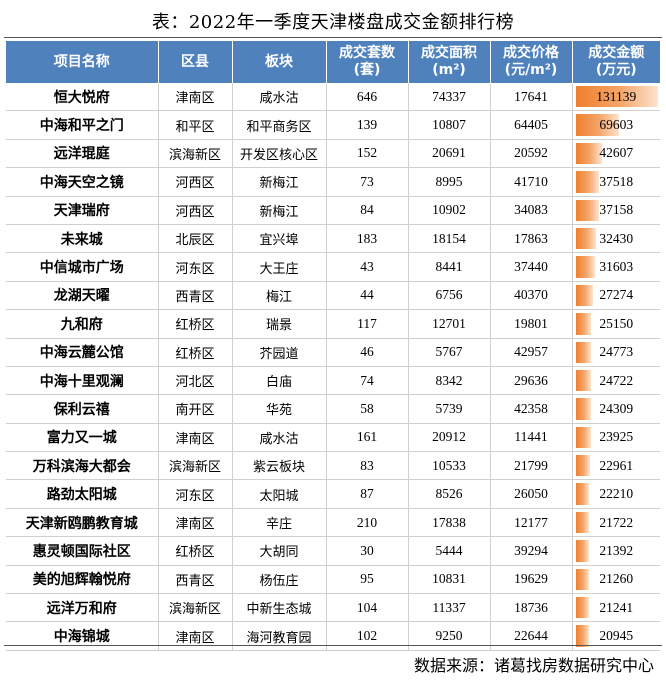 Image resolution: width=666 pixels, height=683 pixels. What do you see at coordinates (367, 409) in the screenshot?
I see `cell-units: 58` at bounding box center [367, 409].